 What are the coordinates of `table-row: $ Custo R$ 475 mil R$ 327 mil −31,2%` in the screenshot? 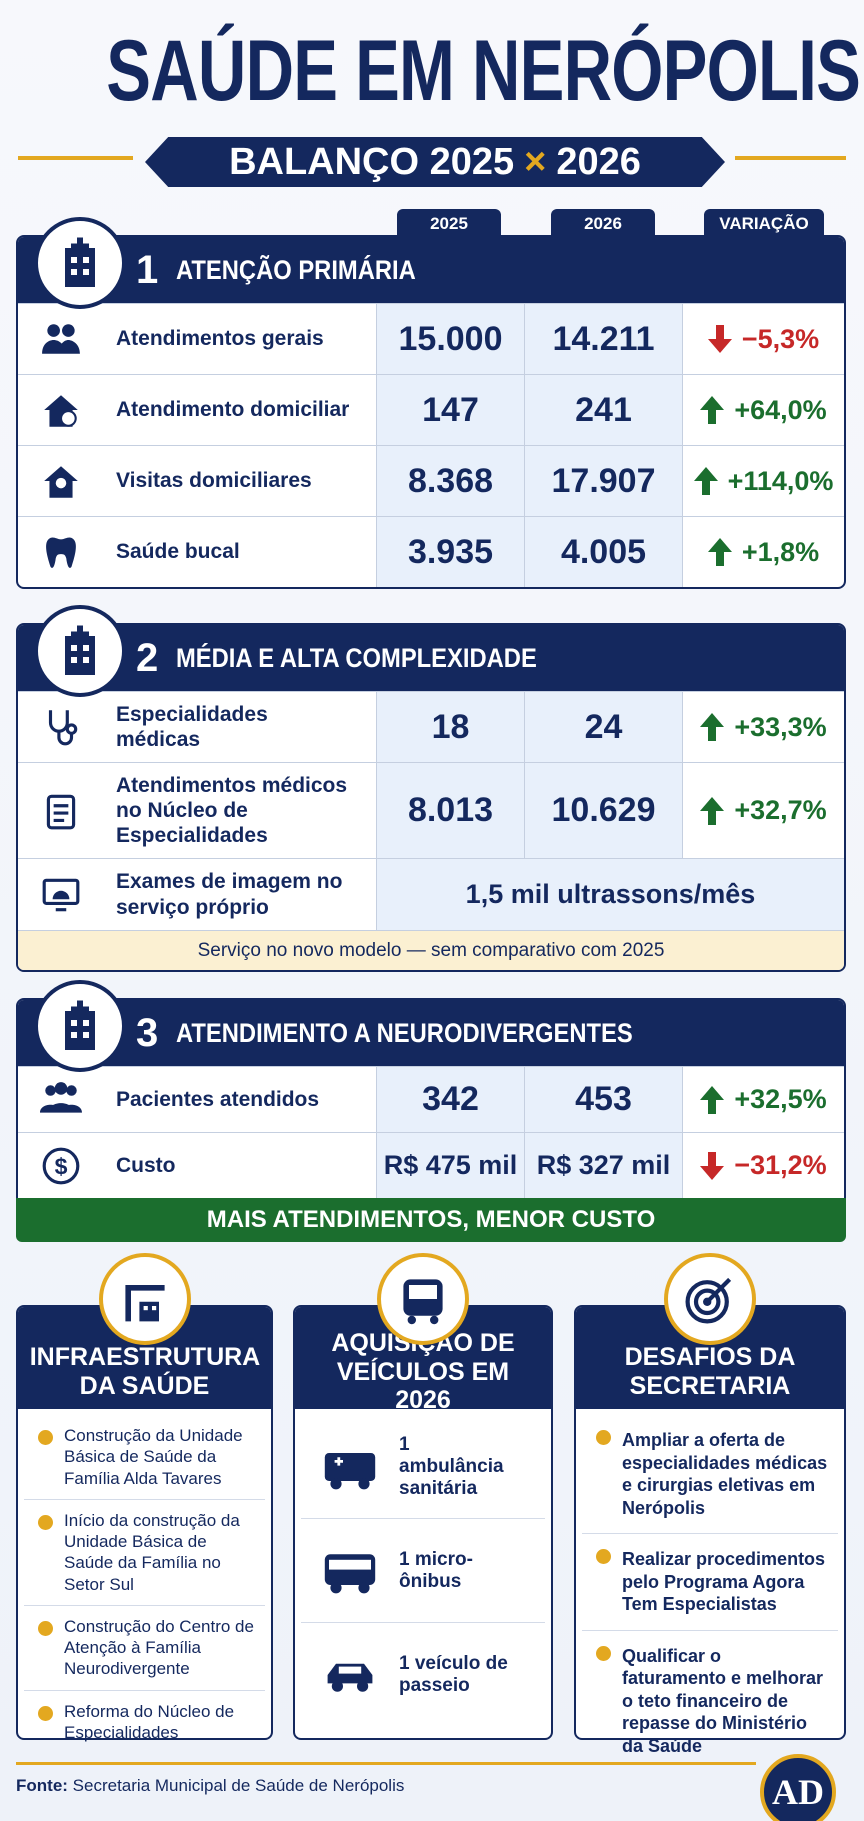 It's located at (431, 1165).